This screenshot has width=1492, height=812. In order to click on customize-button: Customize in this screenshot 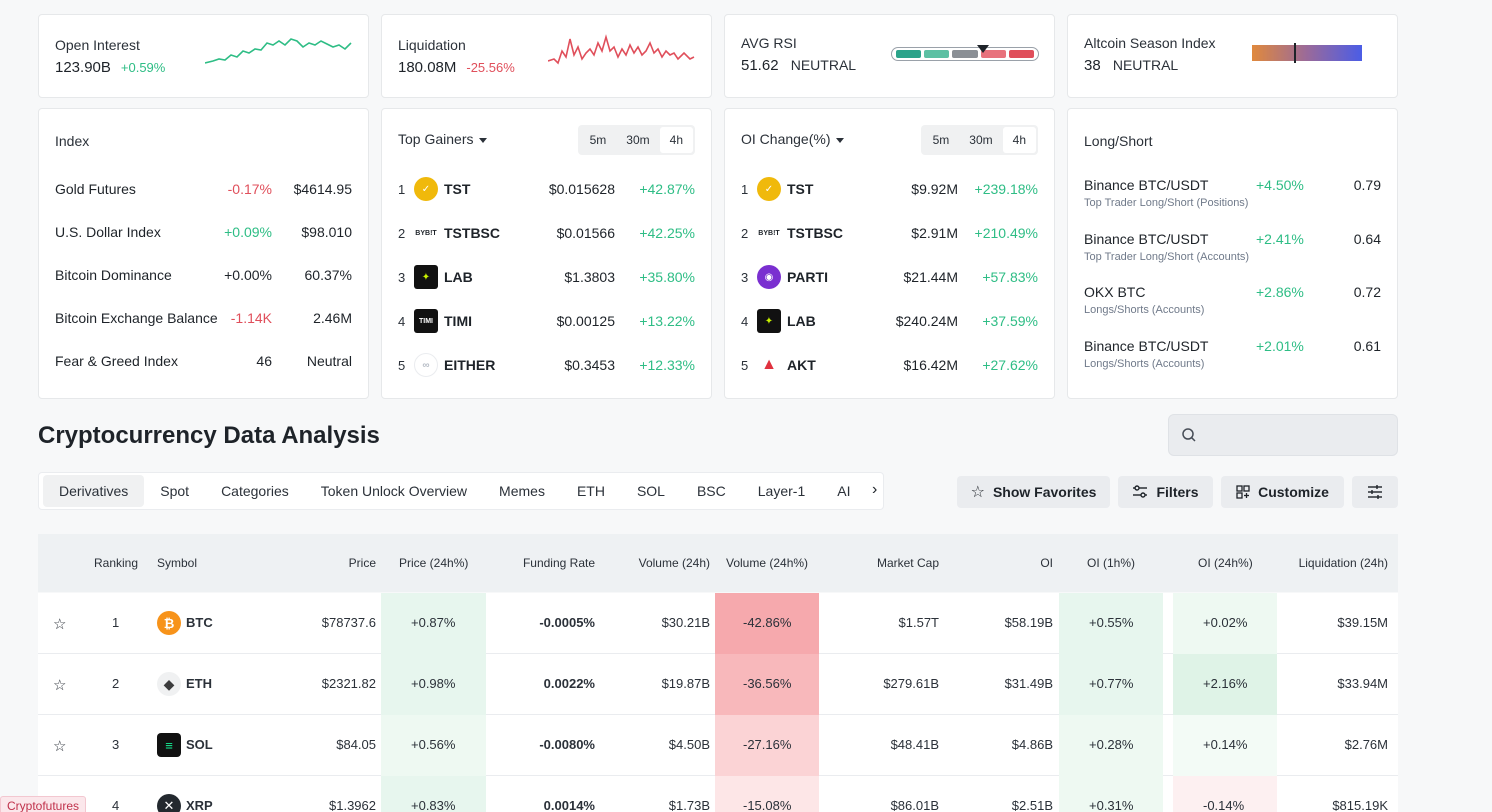, I will do `click(1282, 492)`.